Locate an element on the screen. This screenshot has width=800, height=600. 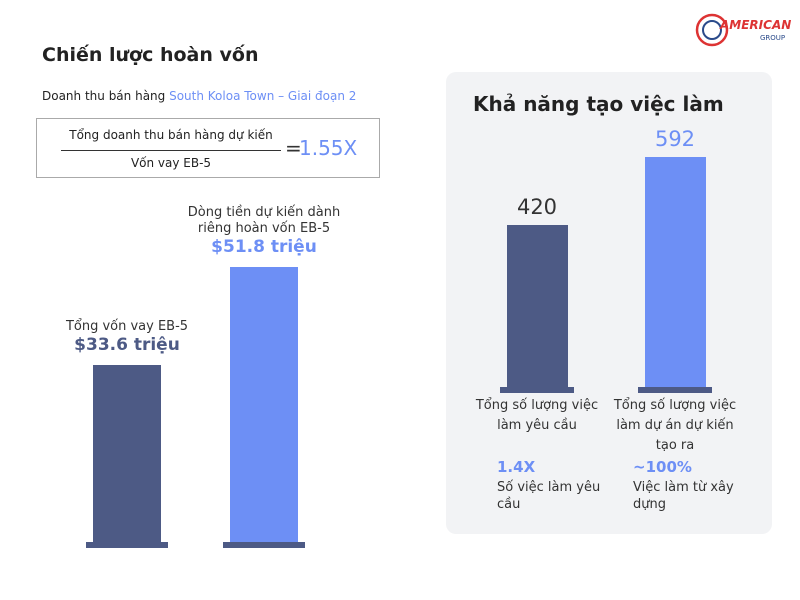
annotation-value: ~100% is located at coordinates (662, 467).